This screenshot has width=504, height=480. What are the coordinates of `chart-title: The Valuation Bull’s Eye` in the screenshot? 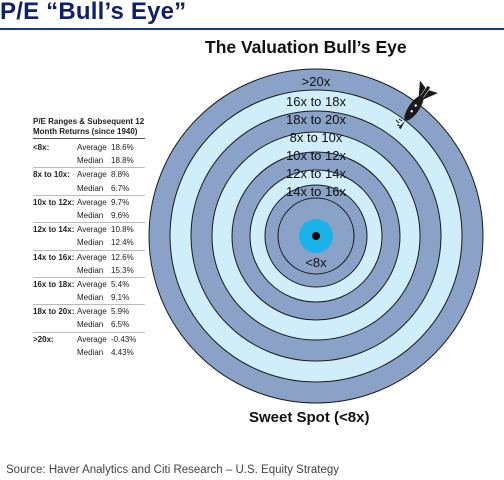 It's located at (306, 47).